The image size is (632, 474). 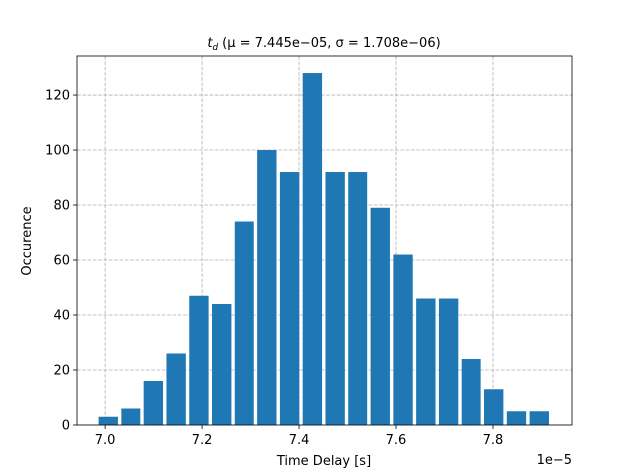 I want to click on y-tick-label: 40, so click(x=61, y=316).